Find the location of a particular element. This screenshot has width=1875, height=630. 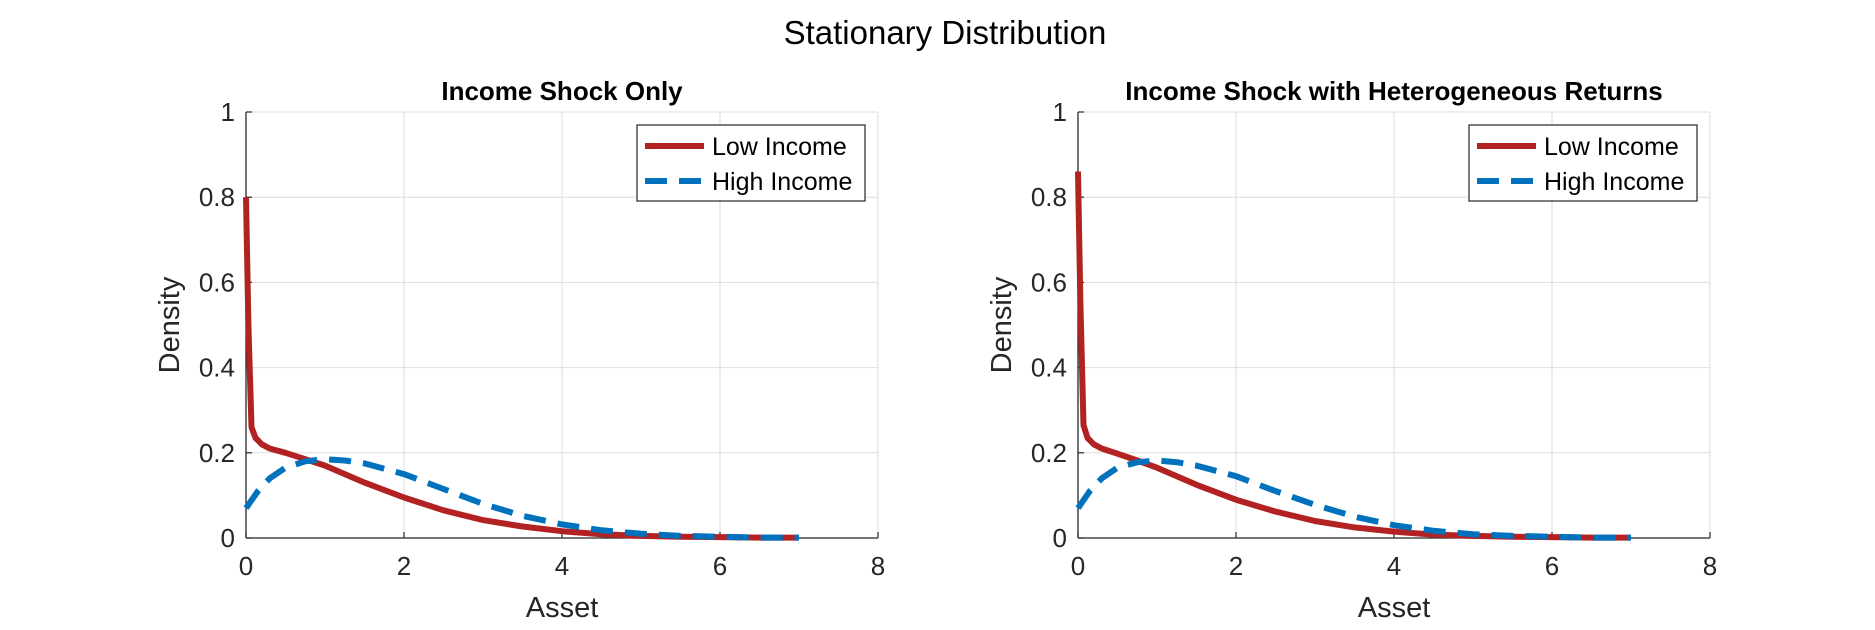

figure-suptitle: Stationary Distribution is located at coordinates (945, 32).